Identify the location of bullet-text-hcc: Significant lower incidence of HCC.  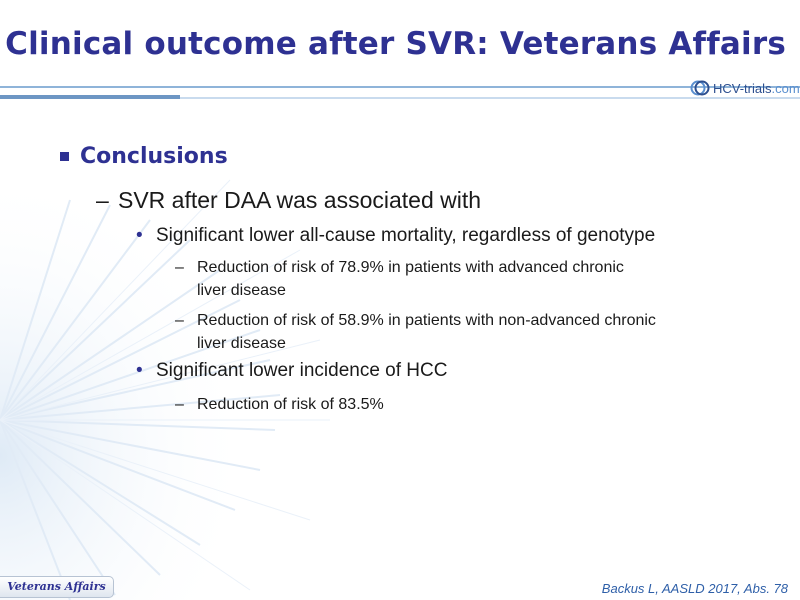
(302, 370).